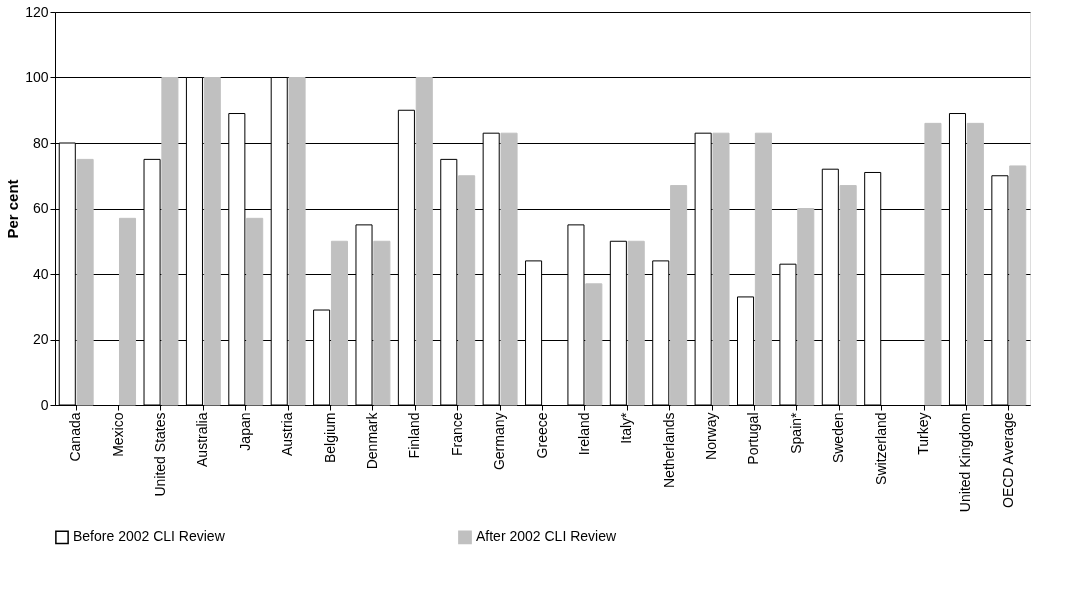  What do you see at coordinates (711, 436) in the screenshot?
I see `x-tick-label: Norway` at bounding box center [711, 436].